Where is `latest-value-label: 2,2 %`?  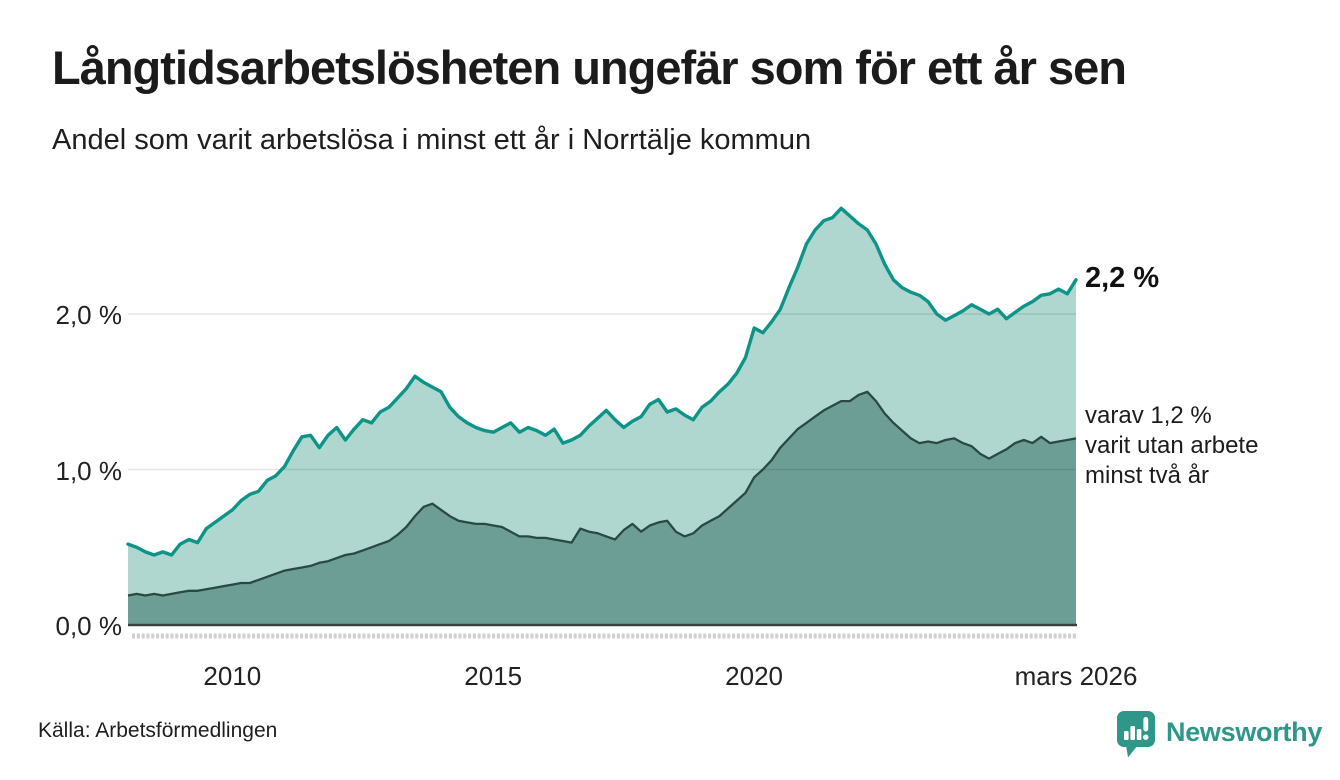
latest-value-label: 2,2 % is located at coordinates (1122, 278).